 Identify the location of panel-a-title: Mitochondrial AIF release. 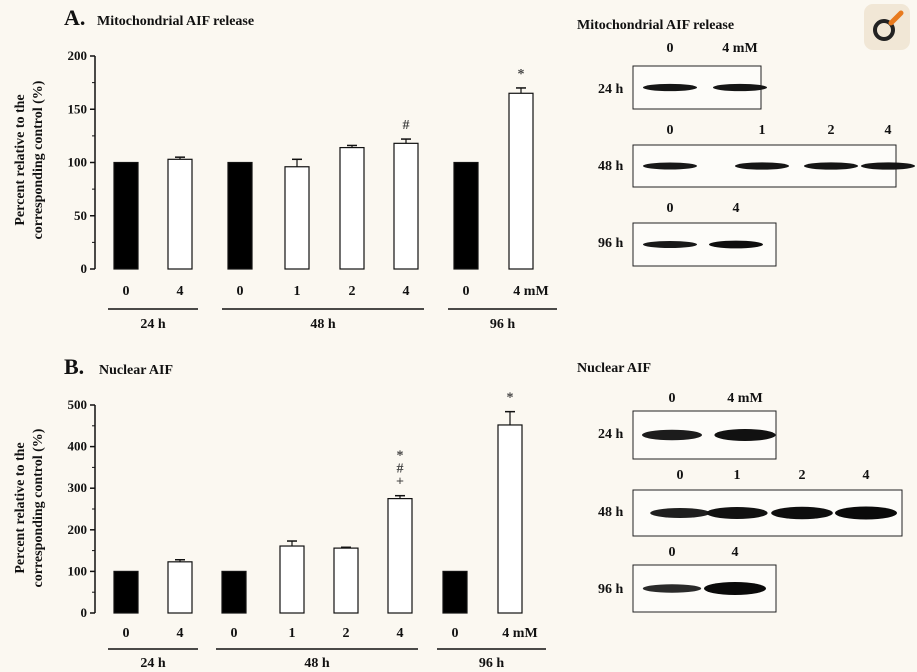
(175, 21).